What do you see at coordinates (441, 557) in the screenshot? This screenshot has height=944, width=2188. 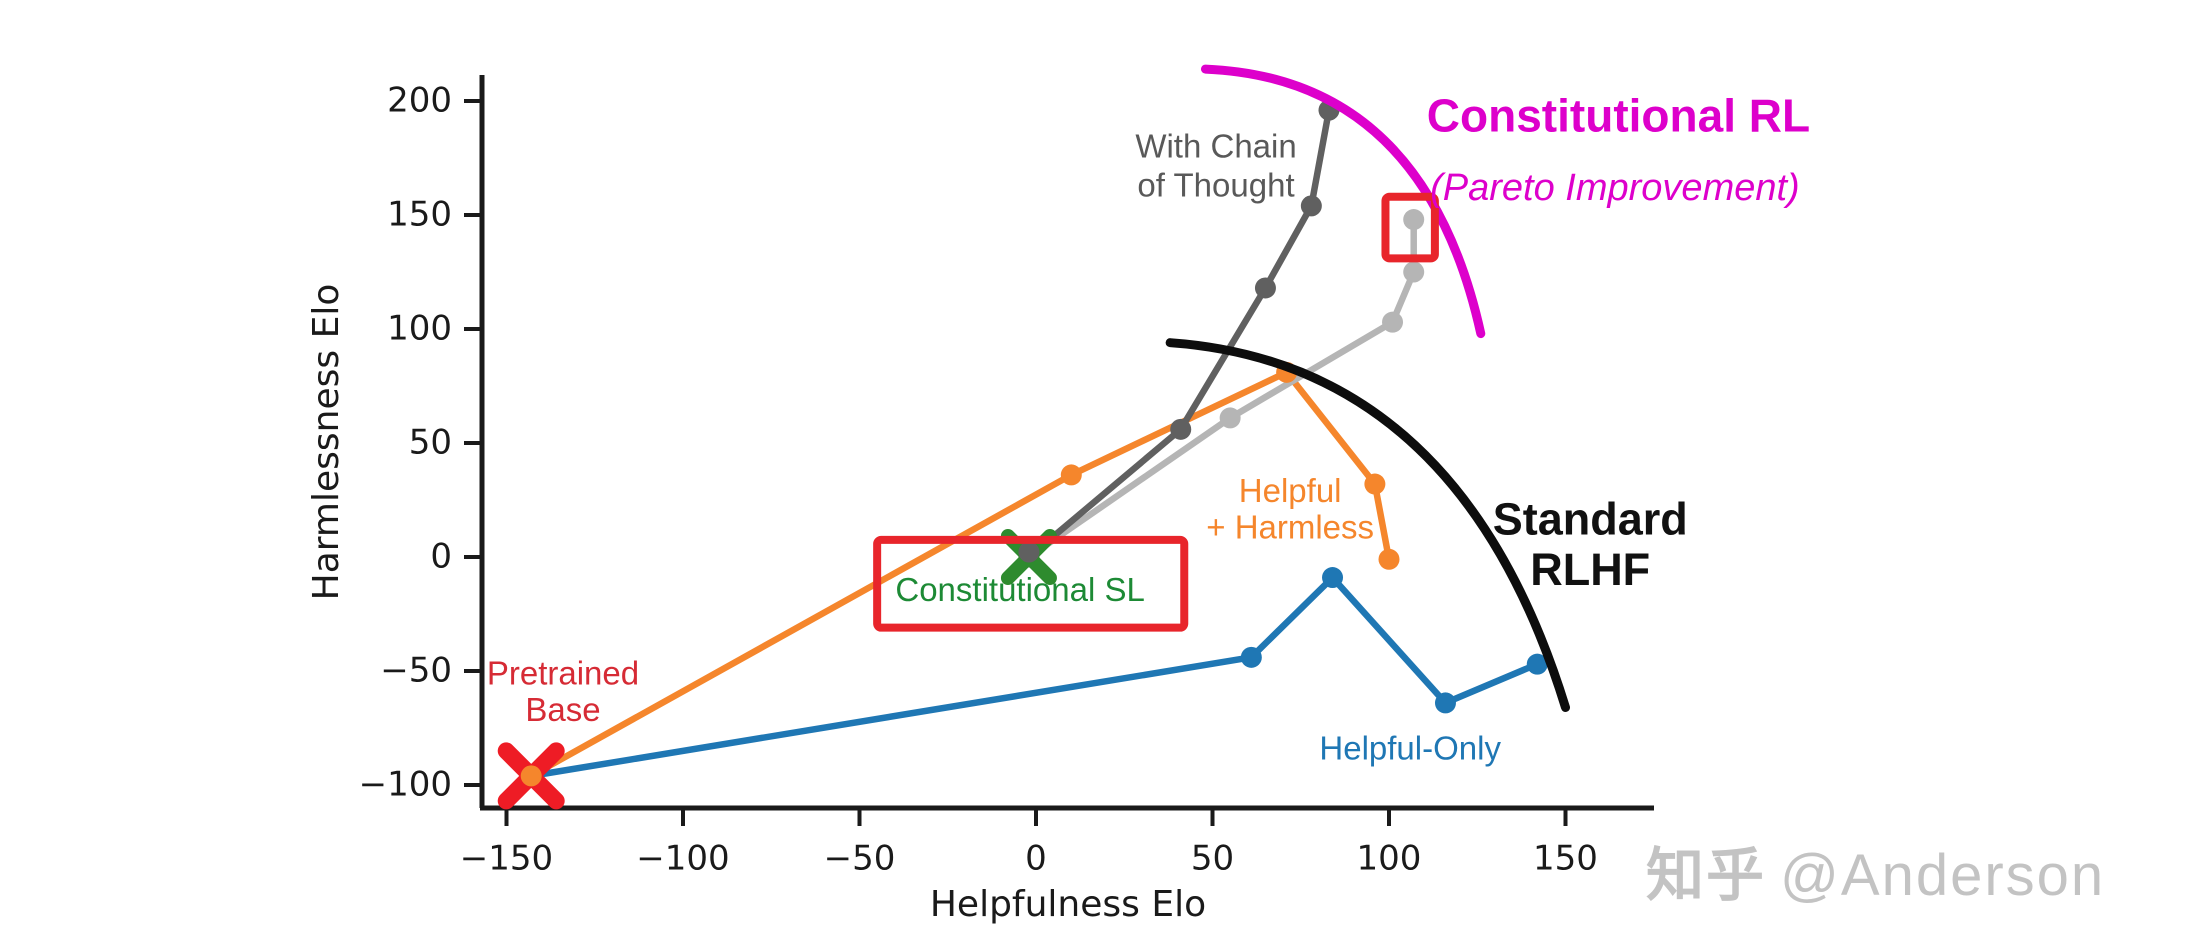 I see `y-tick-label: 0` at bounding box center [441, 557].